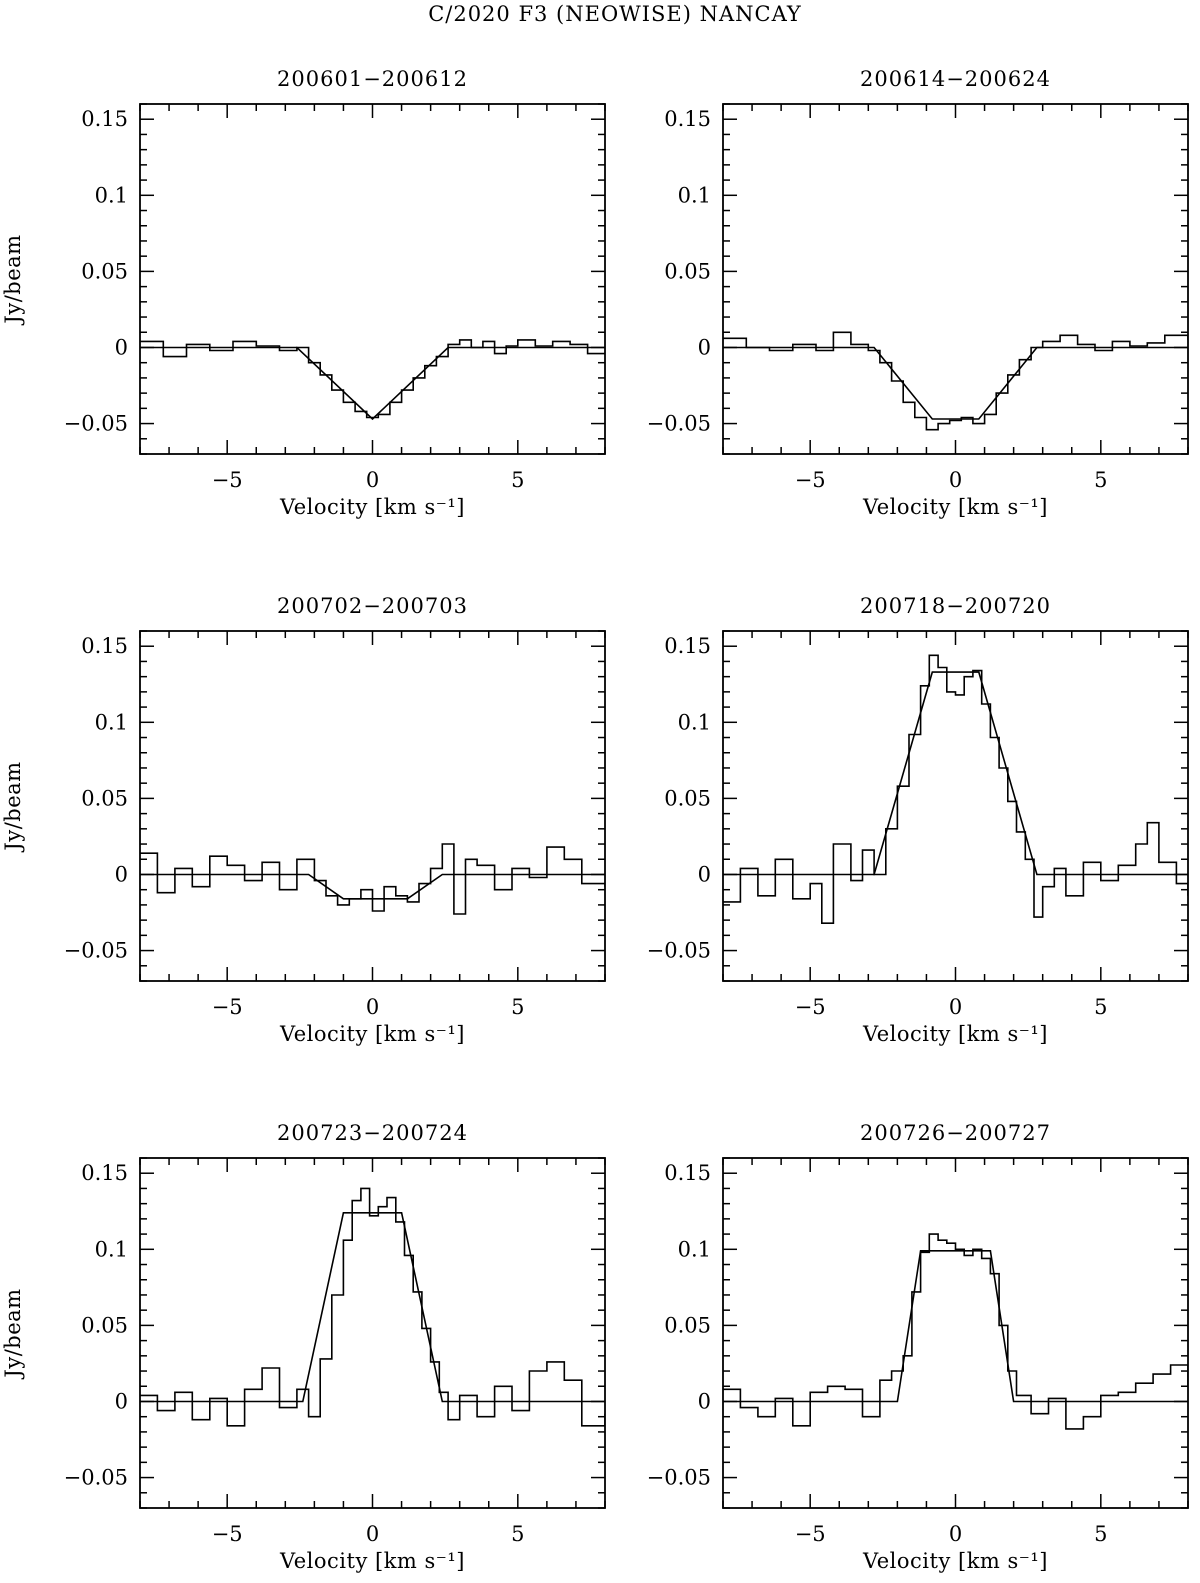 This screenshot has width=1200, height=1583. What do you see at coordinates (372, 606) in the screenshot?
I see `panel-title: 200702−200703` at bounding box center [372, 606].